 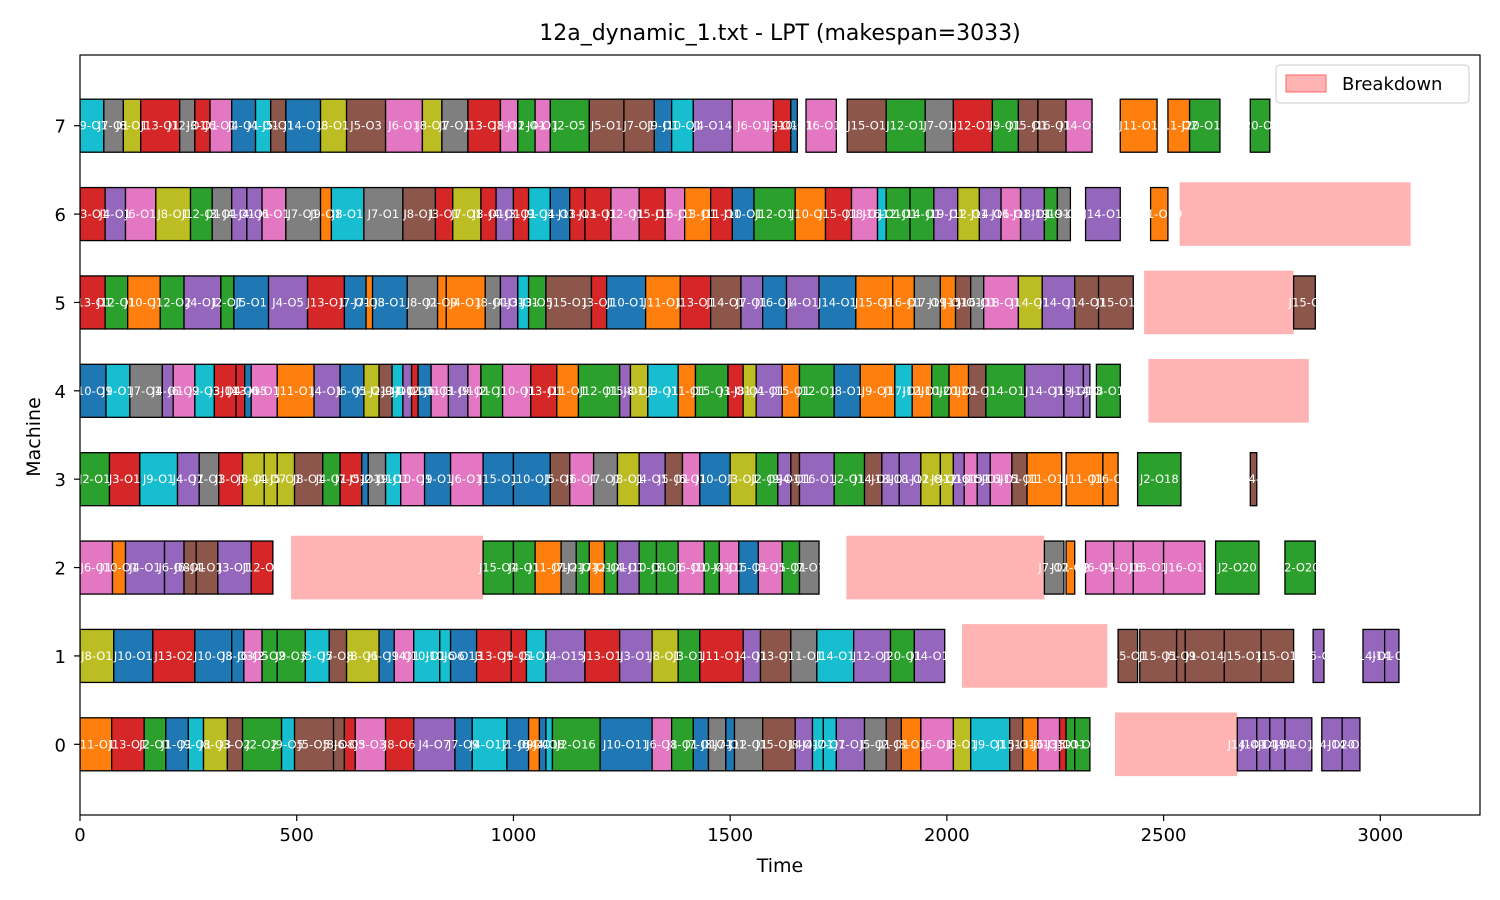 I want to click on task-label: J11-O2, so click(x=1178, y=126).